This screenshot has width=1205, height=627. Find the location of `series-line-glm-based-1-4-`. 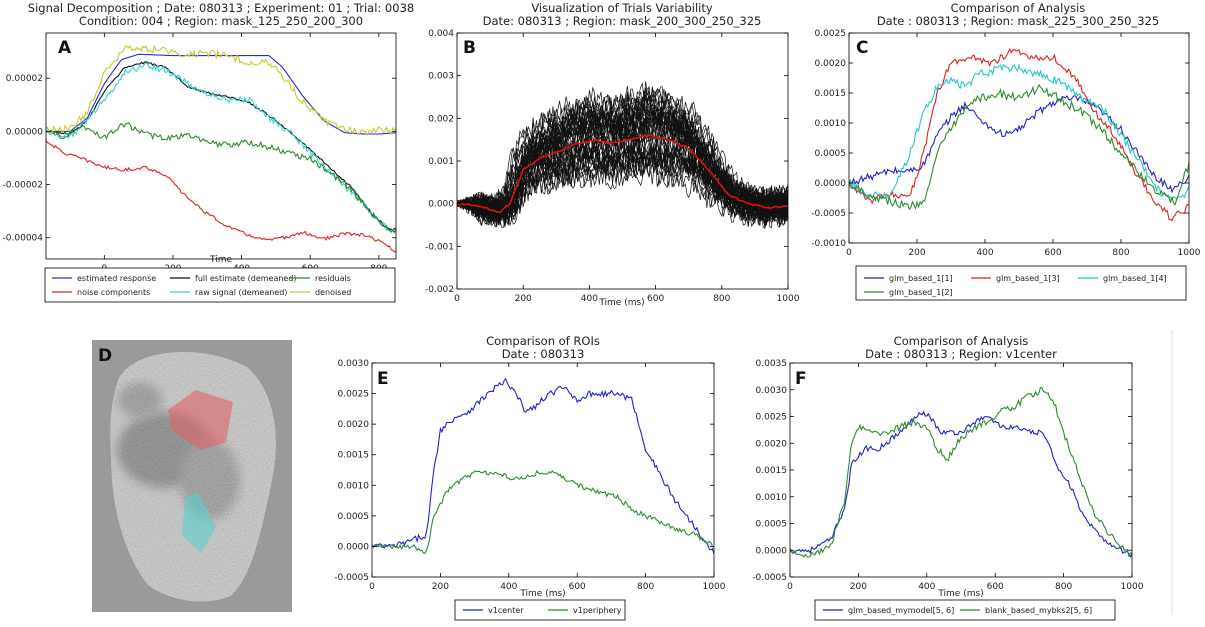

series-line-glm-based-1-4- is located at coordinates (1019, 132).